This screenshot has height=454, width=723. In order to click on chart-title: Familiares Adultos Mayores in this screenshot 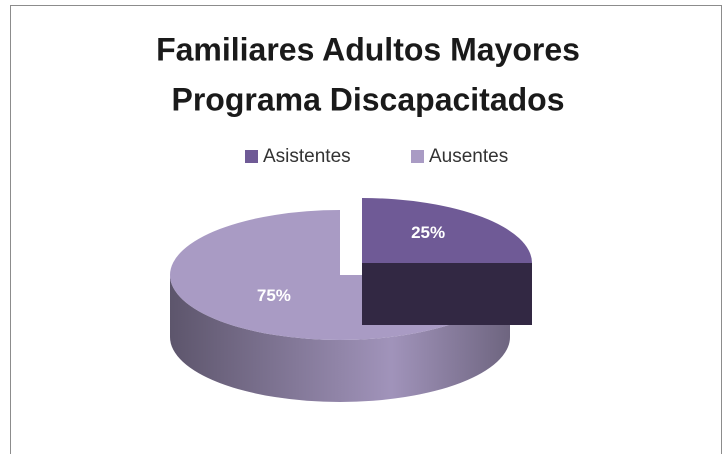, I will do `click(368, 49)`.